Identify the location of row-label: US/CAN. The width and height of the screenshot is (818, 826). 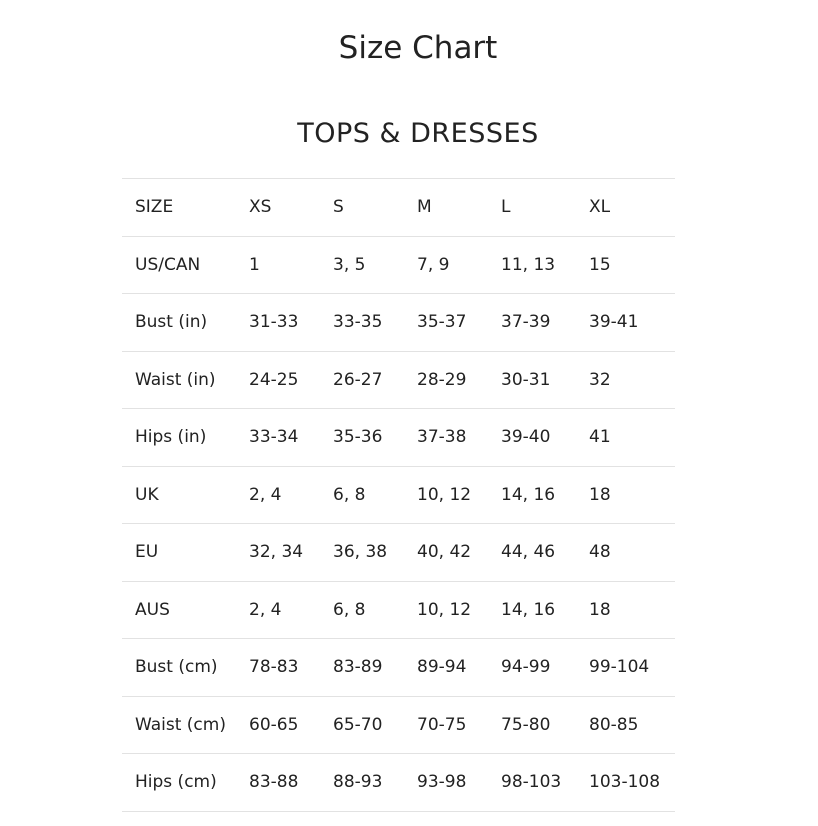
(168, 264).